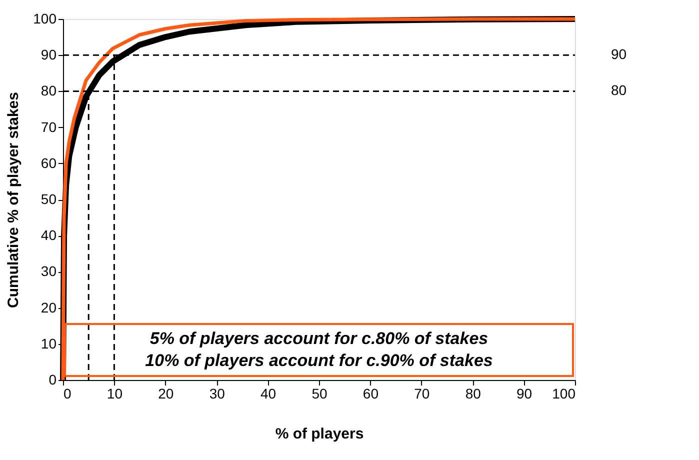 The width and height of the screenshot is (699, 460). Describe the element at coordinates (48, 307) in the screenshot. I see `y-tick-label: 20` at that location.